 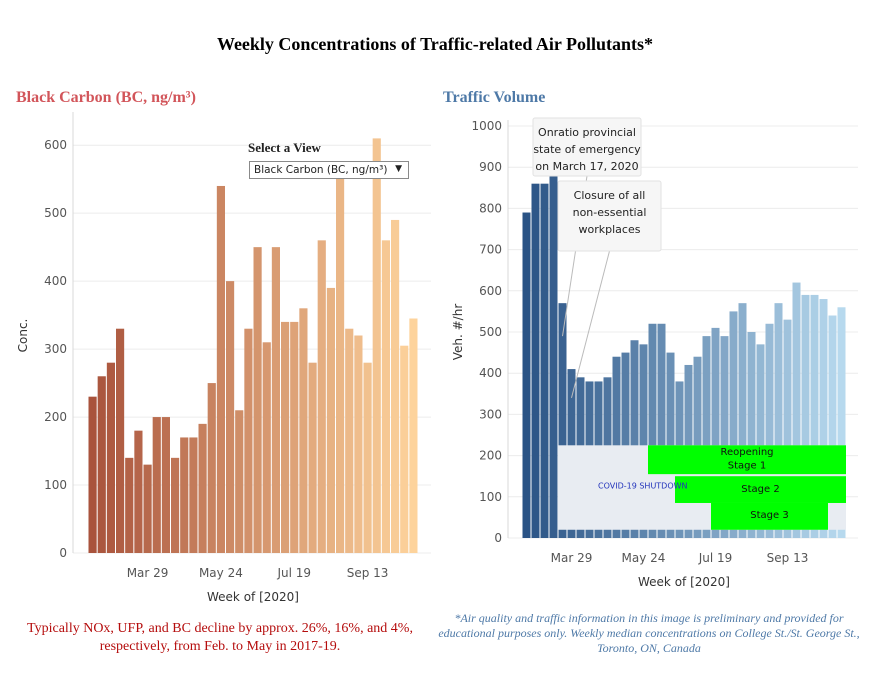 I want to click on stage3-label: Stage 3, so click(x=769, y=515).